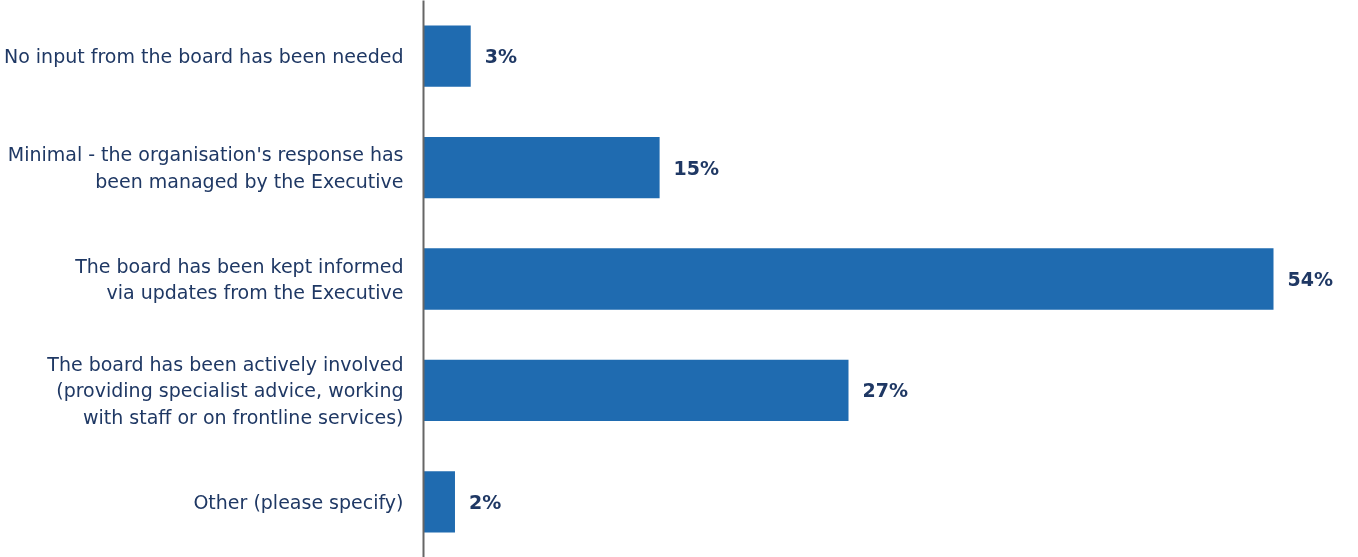 This screenshot has height=557, width=1358. Describe the element at coordinates (1310, 279) in the screenshot. I see `data-label: 54%` at that location.